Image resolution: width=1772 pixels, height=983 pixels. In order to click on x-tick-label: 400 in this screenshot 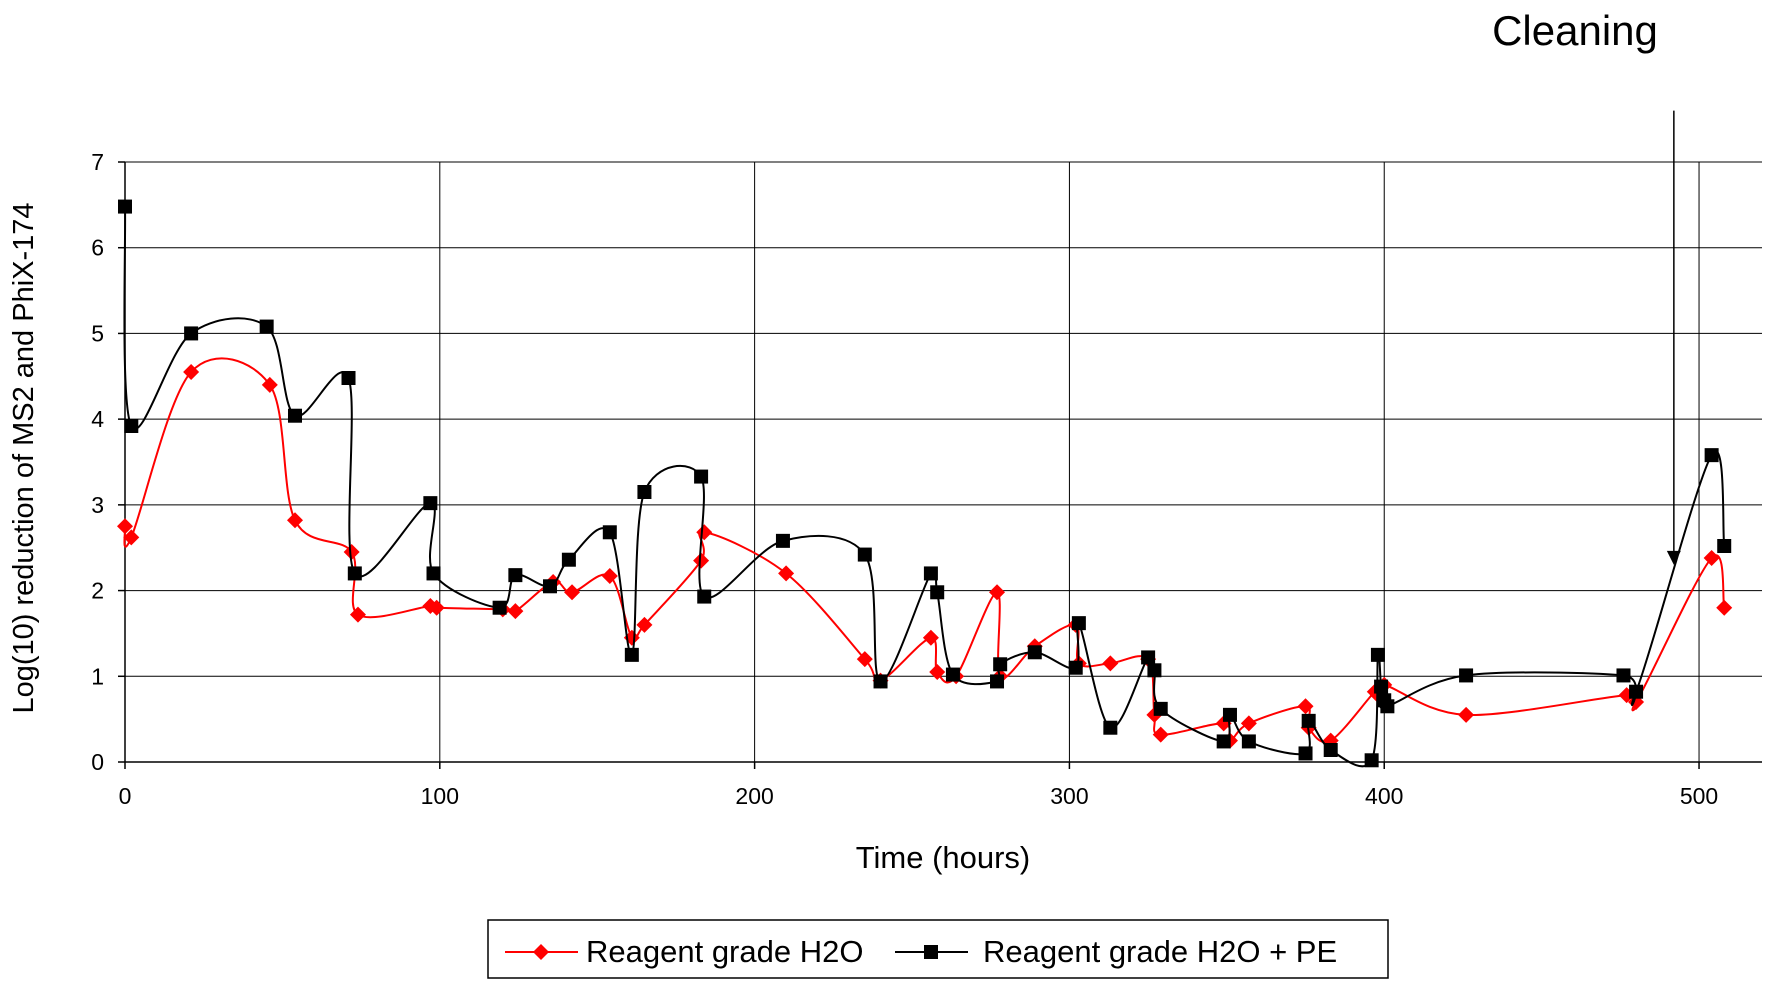, I will do `click(1384, 796)`.